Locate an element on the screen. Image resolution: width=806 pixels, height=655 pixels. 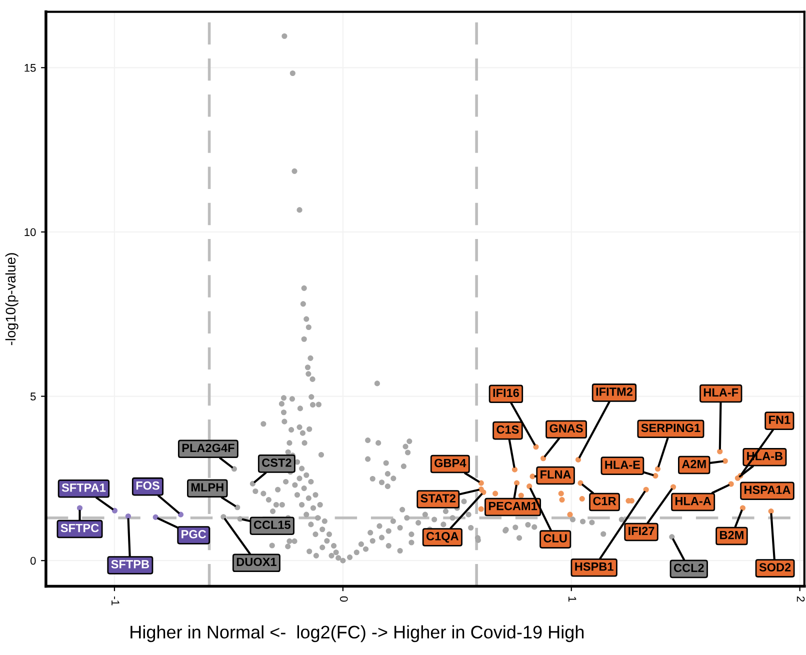
annotation: CST2 is located at coordinates (277, 462).